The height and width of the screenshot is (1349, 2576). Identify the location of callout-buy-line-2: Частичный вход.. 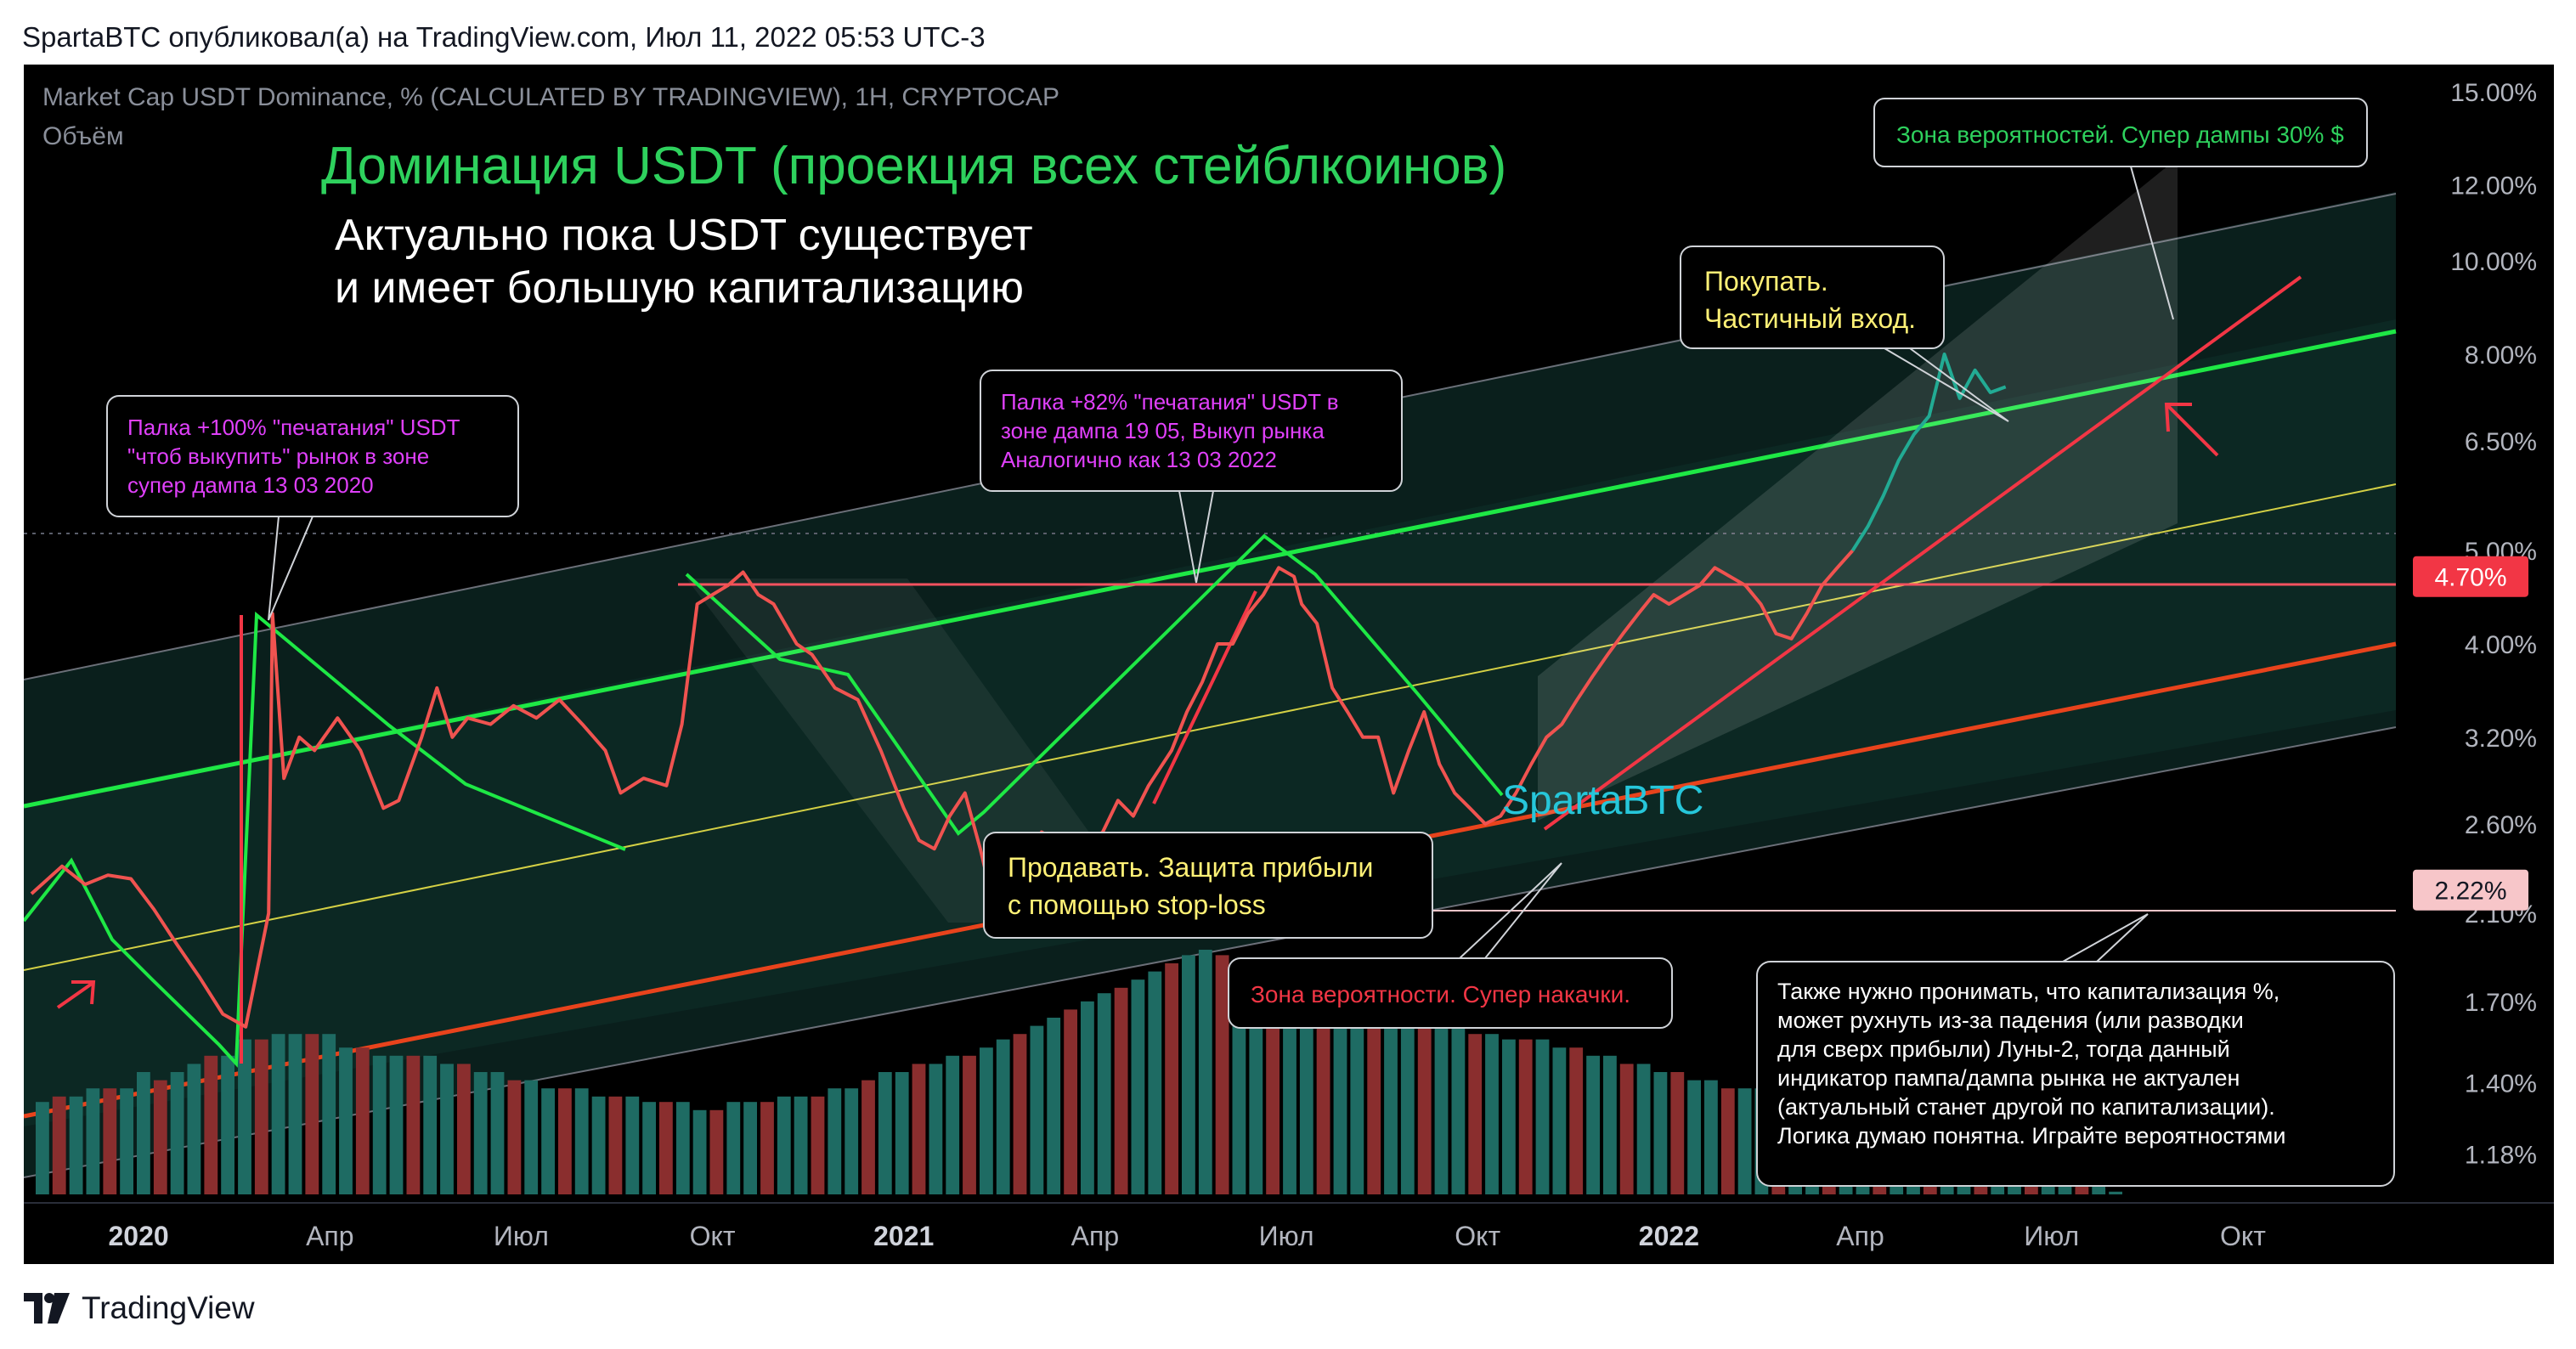
(1810, 318).